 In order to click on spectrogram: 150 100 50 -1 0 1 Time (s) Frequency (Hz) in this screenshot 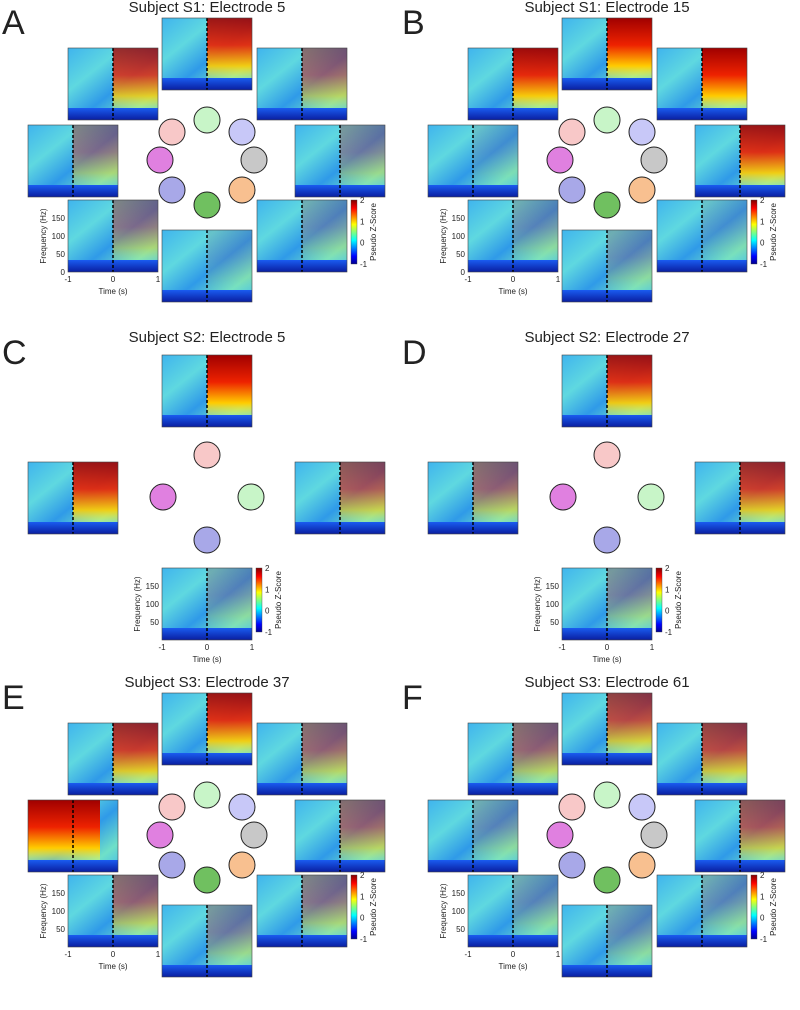, I will do `click(500, 922)`.